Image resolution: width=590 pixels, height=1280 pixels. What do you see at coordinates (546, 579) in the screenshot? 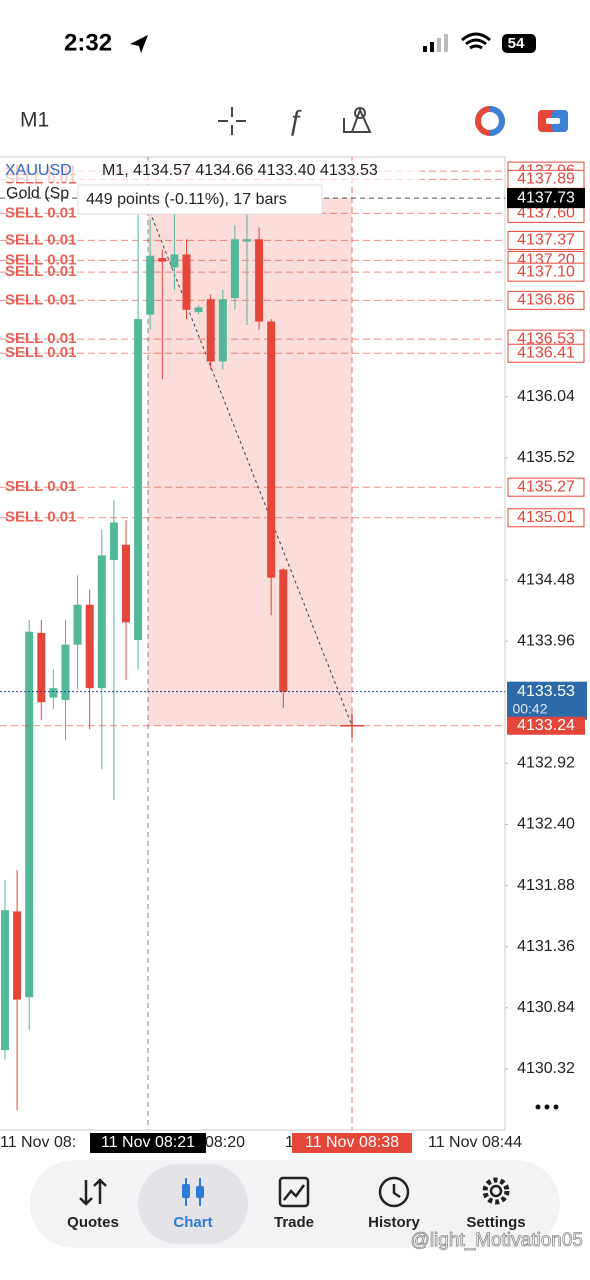
I see `y-tick-label: 4134.48` at bounding box center [546, 579].